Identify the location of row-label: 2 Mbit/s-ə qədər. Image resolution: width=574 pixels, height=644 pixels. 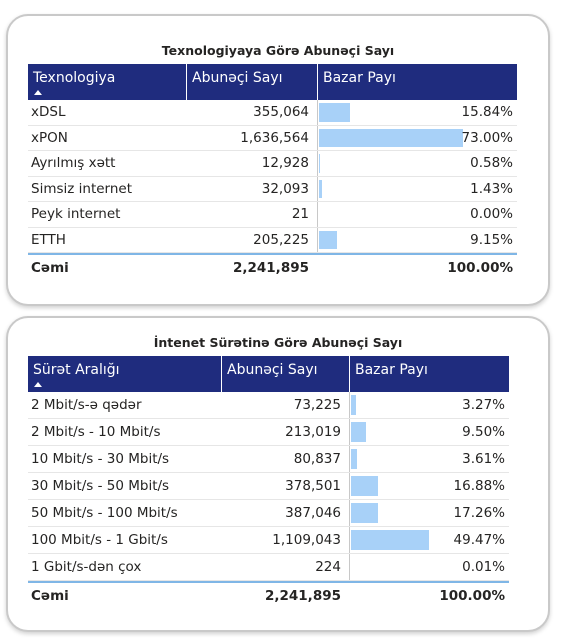
(86, 405).